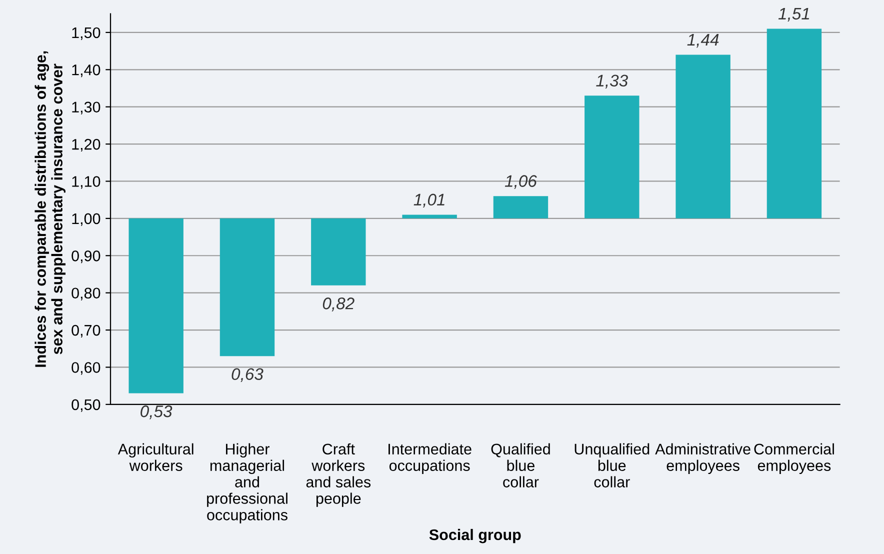  I want to click on x-tick-label: Intermediate occupations, so click(430, 458).